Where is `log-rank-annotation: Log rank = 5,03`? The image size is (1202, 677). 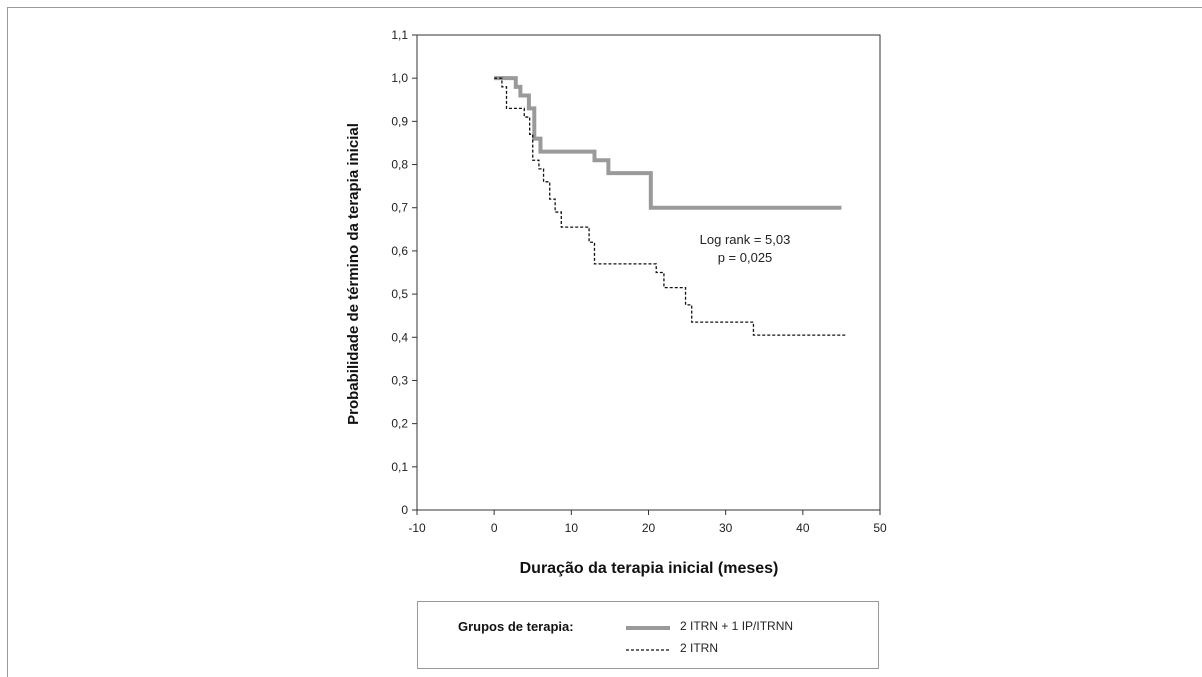
log-rank-annotation: Log rank = 5,03 is located at coordinates (745, 239).